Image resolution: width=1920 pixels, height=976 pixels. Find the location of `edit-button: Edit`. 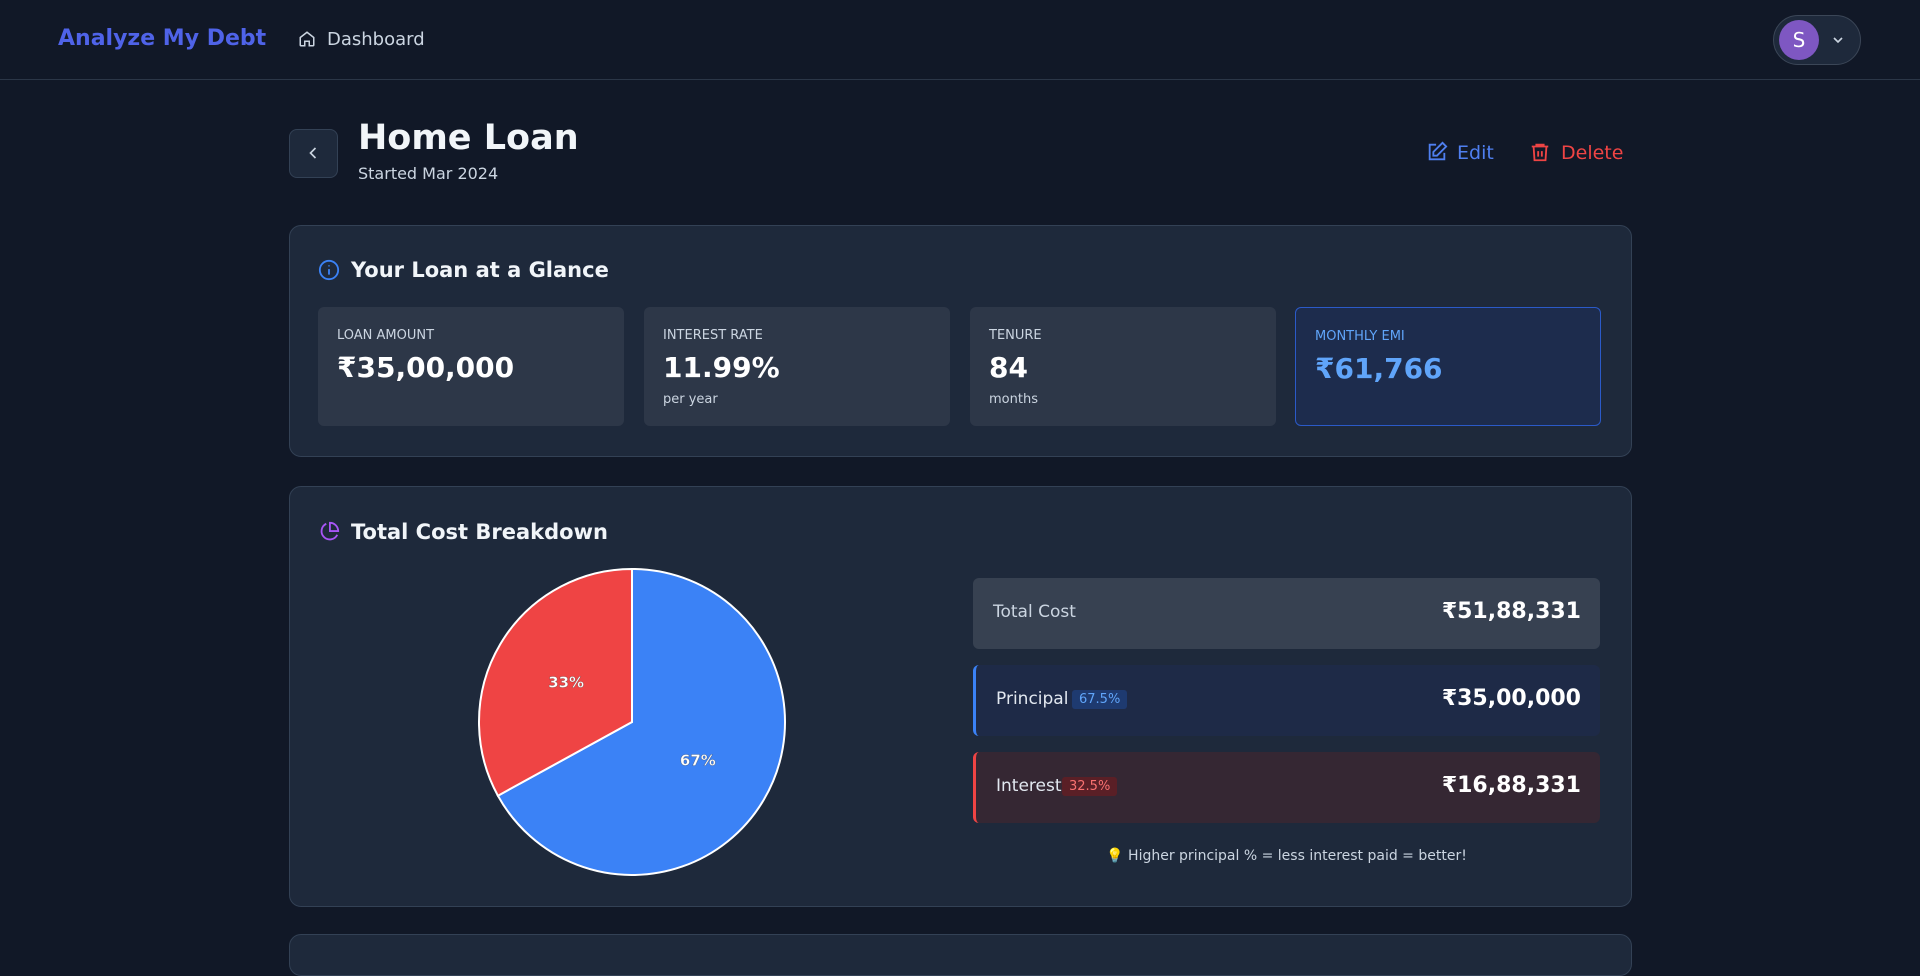

edit-button: Edit is located at coordinates (1475, 153).